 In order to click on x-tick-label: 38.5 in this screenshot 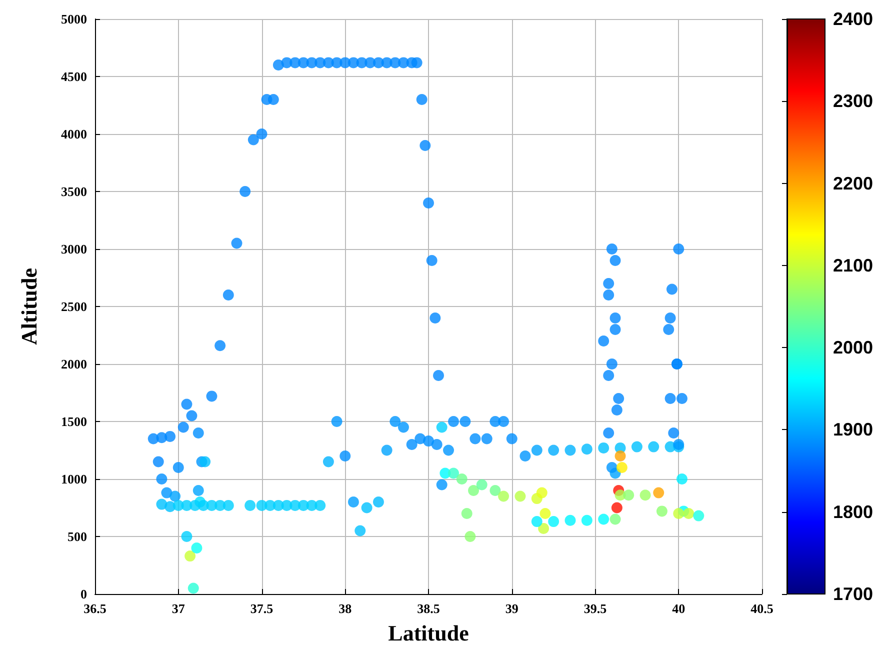, I will do `click(428, 608)`.